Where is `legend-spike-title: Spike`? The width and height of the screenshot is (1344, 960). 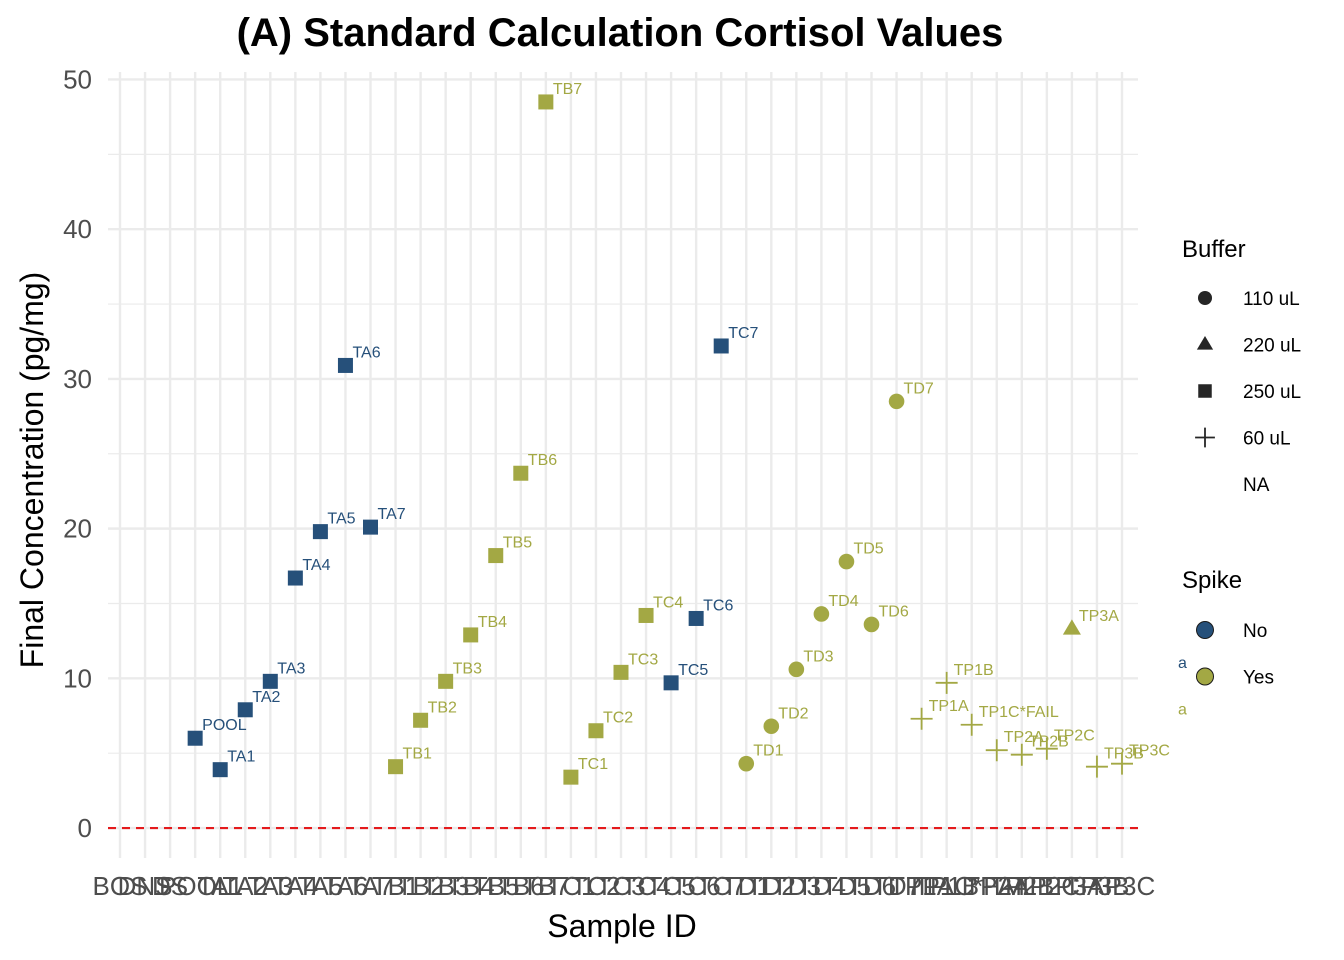
legend-spike-title: Spike is located at coordinates (1212, 580).